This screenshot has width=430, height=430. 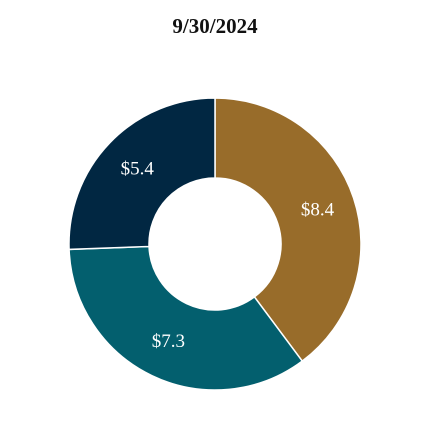 What do you see at coordinates (215, 26) in the screenshot?
I see `chart-title: 9/30/2024` at bounding box center [215, 26].